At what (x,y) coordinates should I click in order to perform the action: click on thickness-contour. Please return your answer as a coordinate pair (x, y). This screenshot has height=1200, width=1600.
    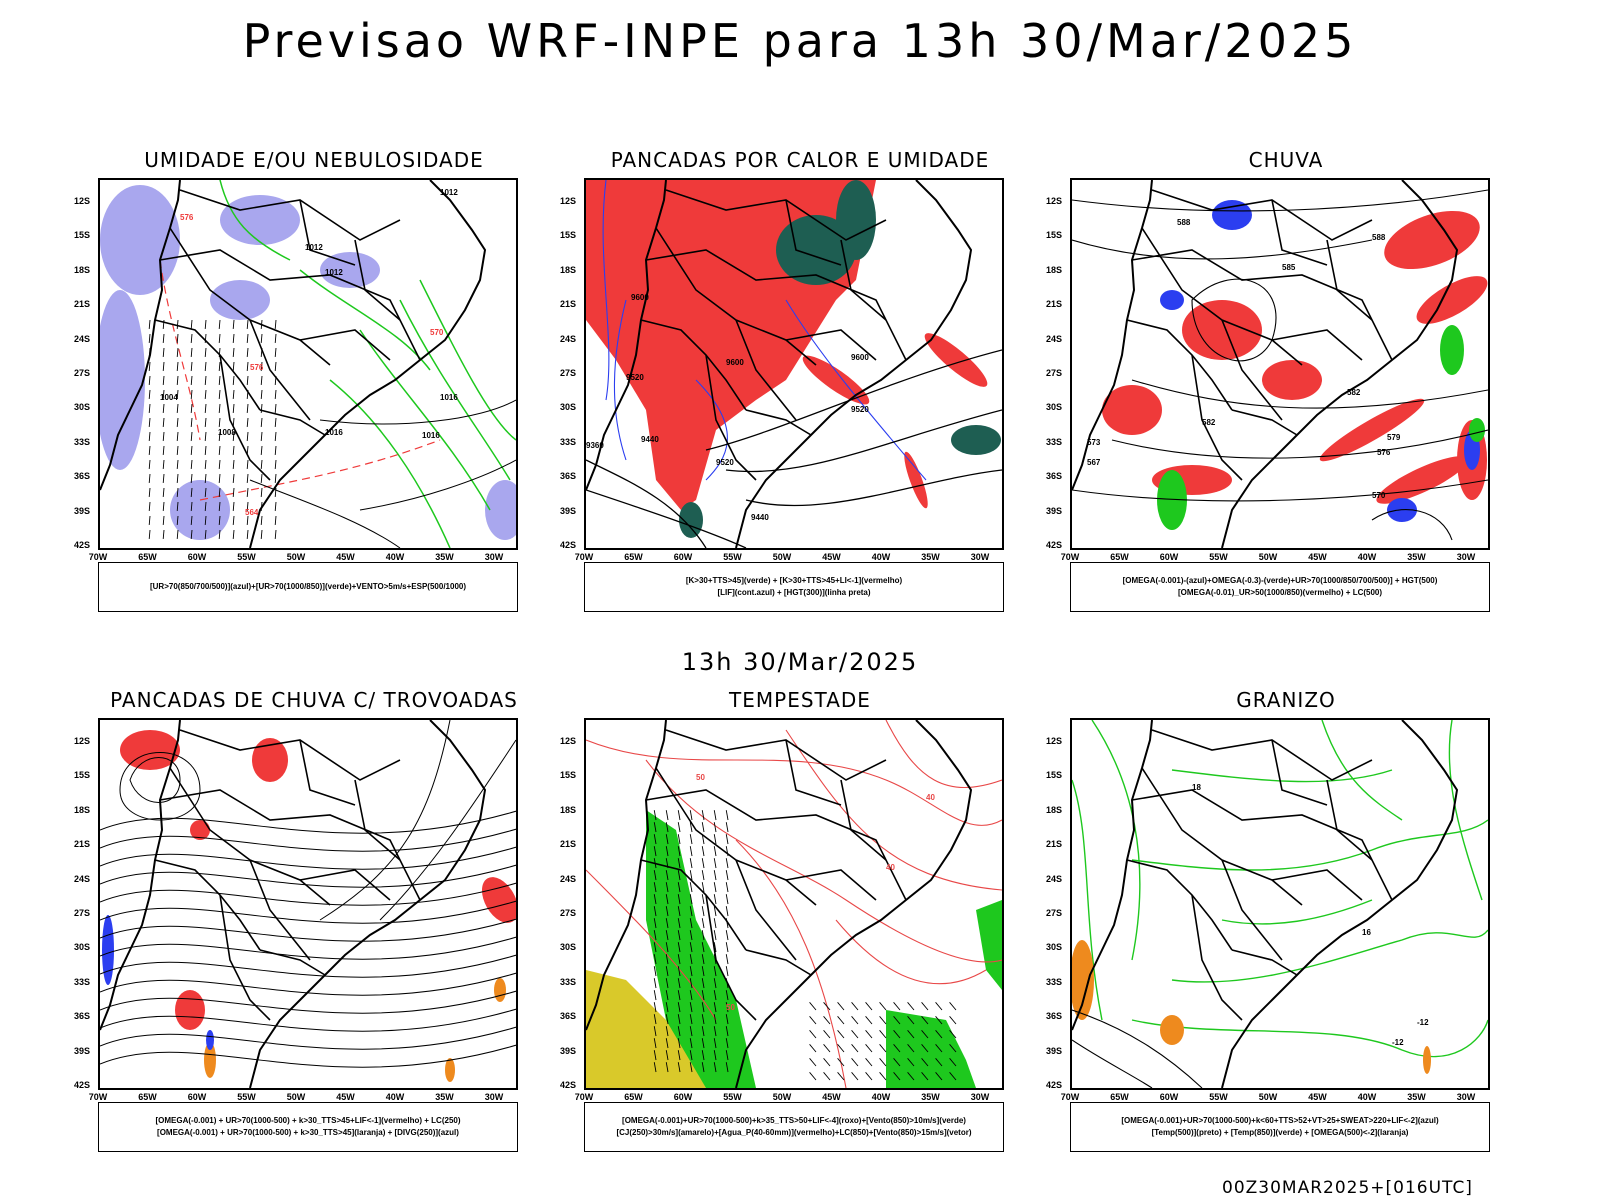
    Looking at the image, I should click on (180, 350).